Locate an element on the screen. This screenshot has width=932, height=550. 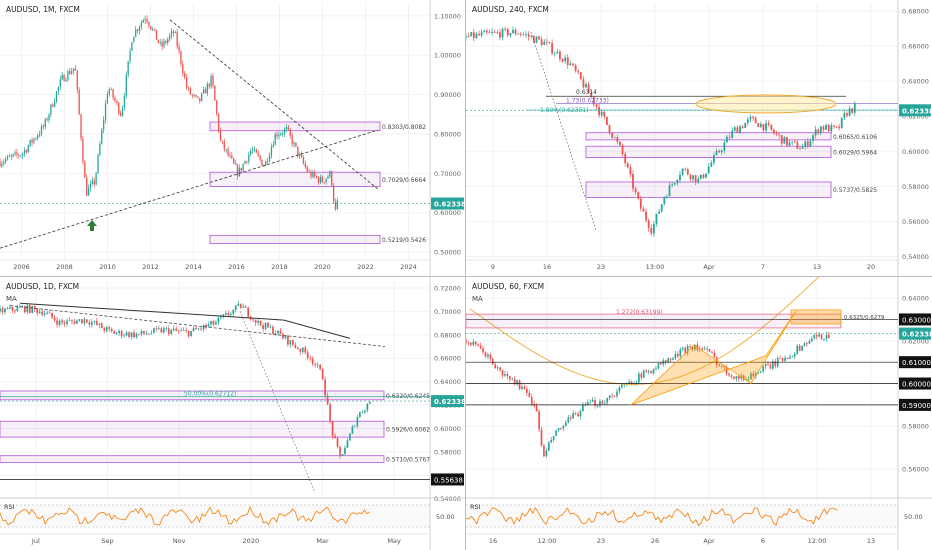
fib-label: 50.00%(0.62712) is located at coordinates (210, 394).